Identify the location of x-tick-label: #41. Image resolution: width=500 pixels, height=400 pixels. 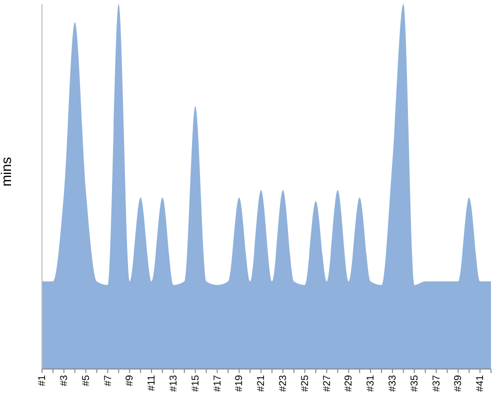
(480, 383).